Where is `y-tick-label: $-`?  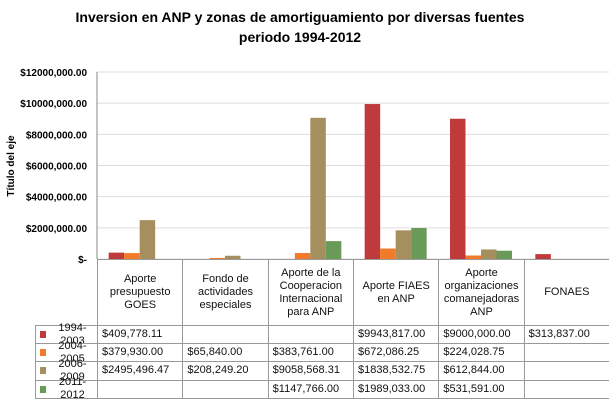
y-tick-label: $- is located at coordinates (82, 260).